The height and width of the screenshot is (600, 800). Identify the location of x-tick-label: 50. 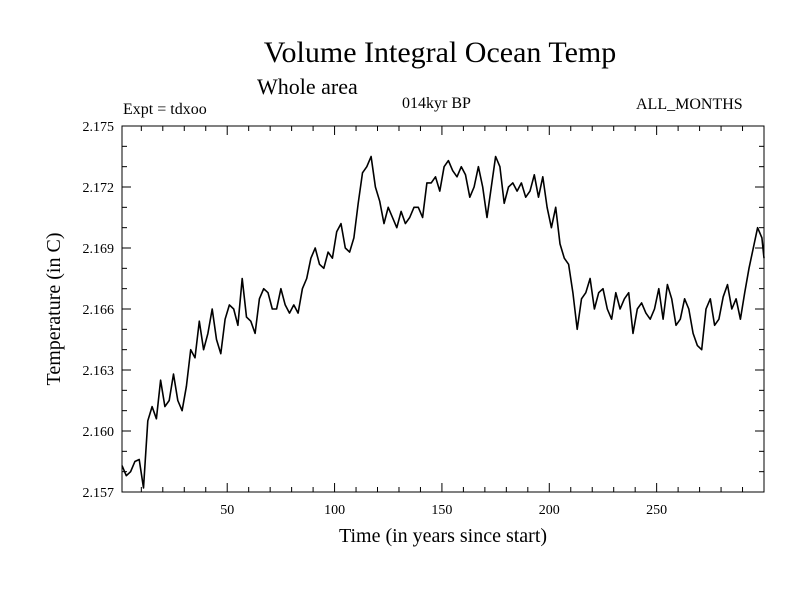
(227, 510).